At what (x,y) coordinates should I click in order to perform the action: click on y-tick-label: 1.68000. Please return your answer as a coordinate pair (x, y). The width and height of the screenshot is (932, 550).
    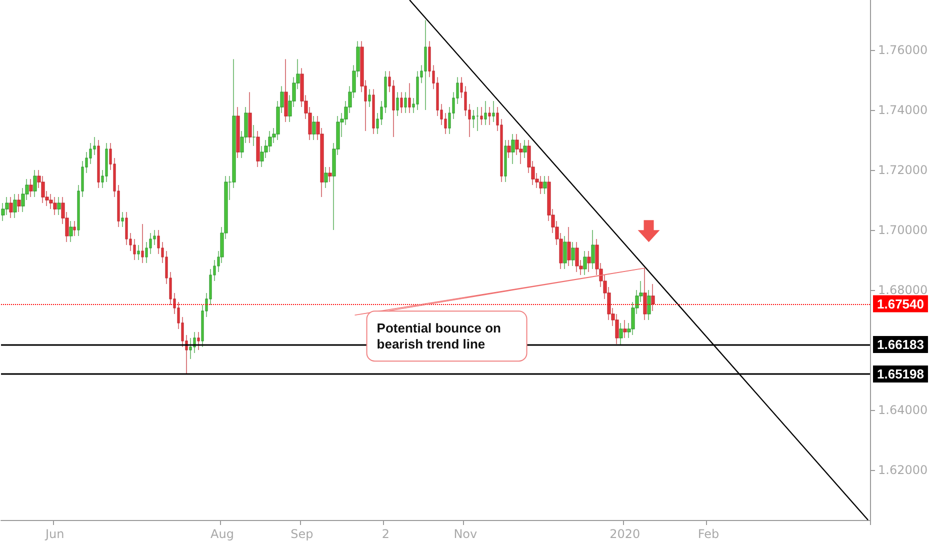
    Looking at the image, I should click on (903, 289).